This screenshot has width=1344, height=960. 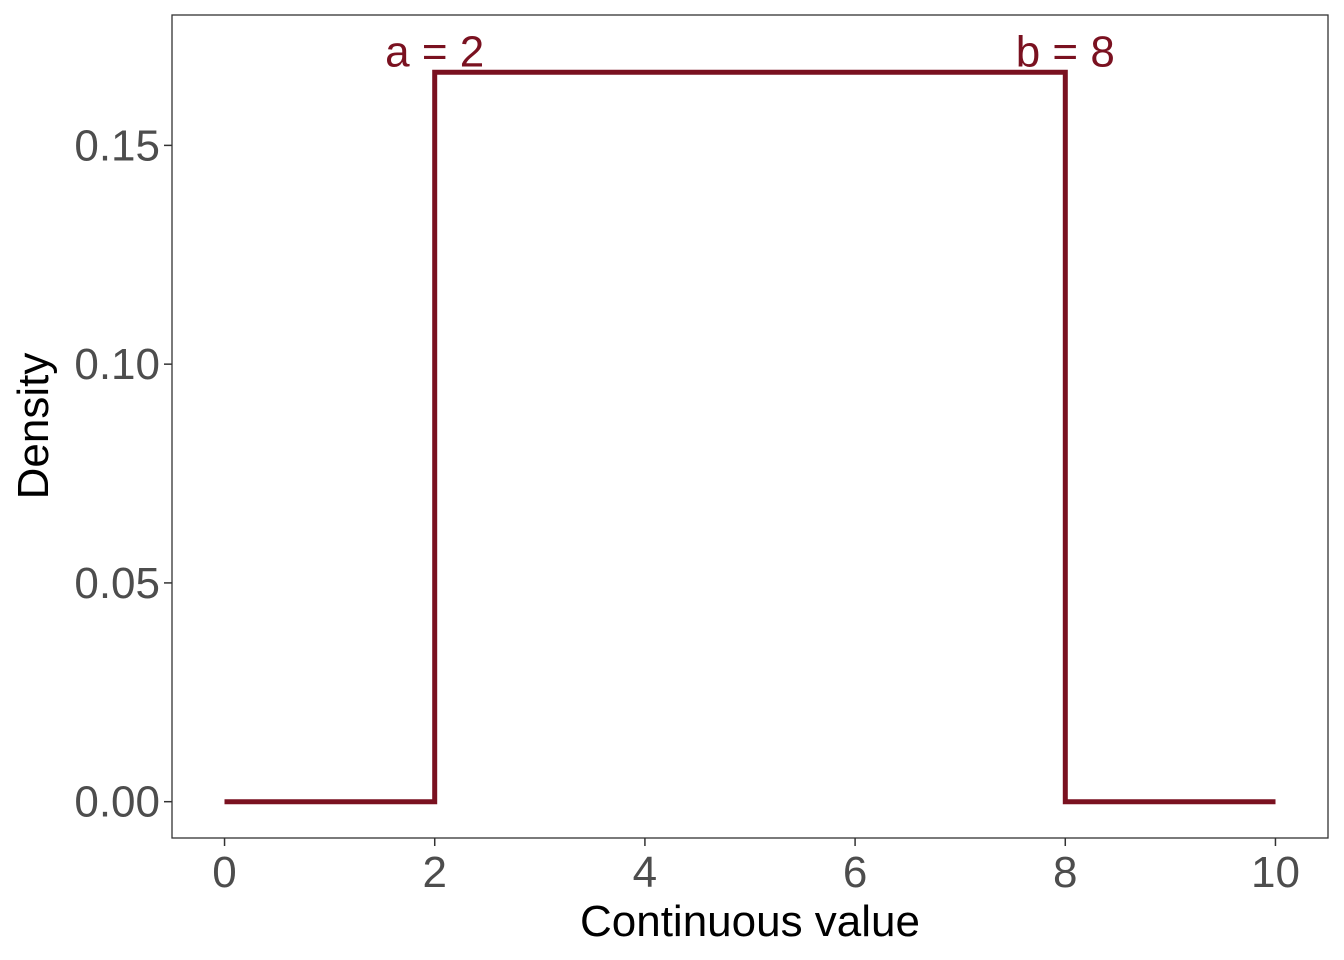 I want to click on x-tick-label: 6, so click(x=855, y=872).